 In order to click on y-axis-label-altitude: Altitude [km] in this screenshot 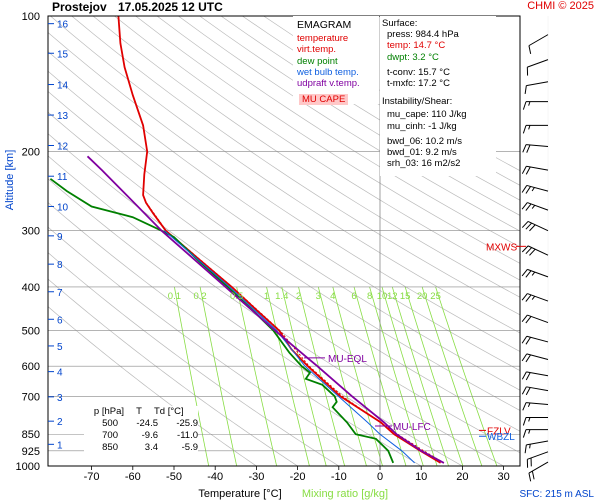, I will do `click(10, 180)`.